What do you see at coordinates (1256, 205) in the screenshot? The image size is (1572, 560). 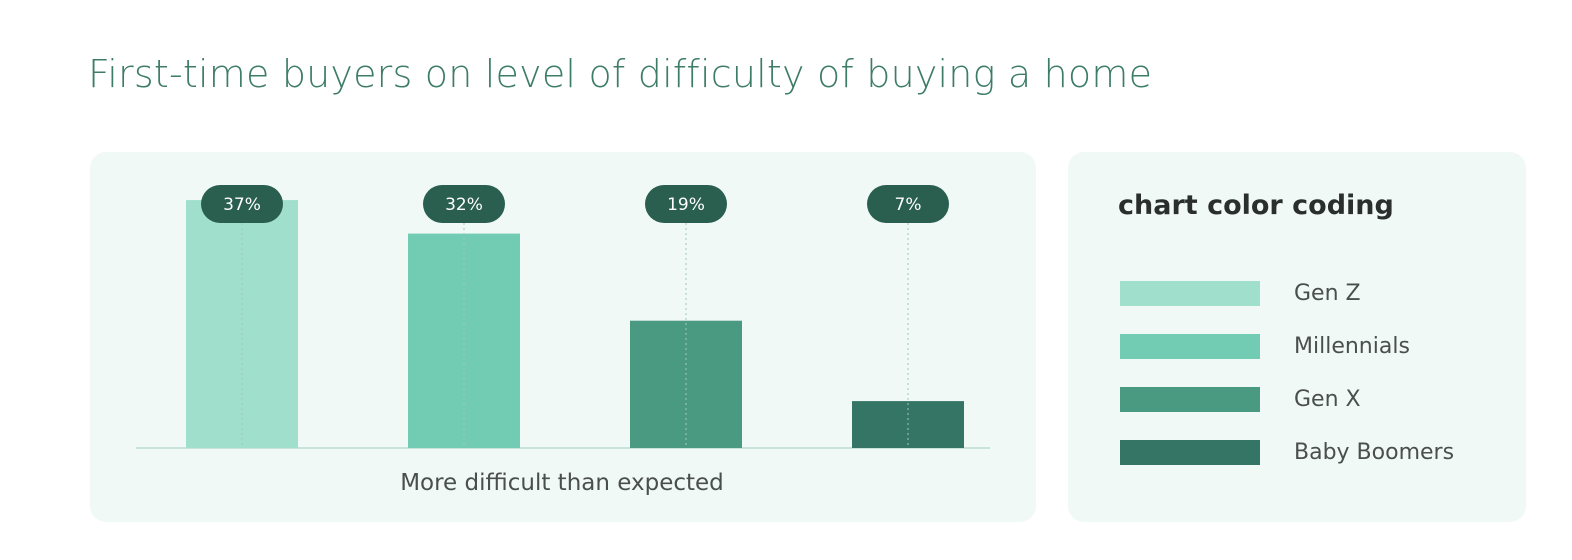 I see `legend-title: chart color coding` at bounding box center [1256, 205].